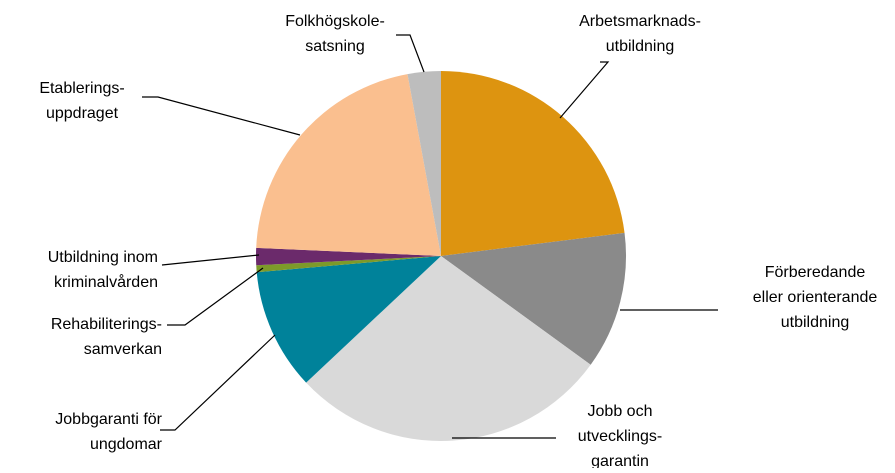 This screenshot has width=895, height=473. Describe the element at coordinates (108, 432) in the screenshot. I see `slice-label: Jobbgaranti för ungdomar` at that location.